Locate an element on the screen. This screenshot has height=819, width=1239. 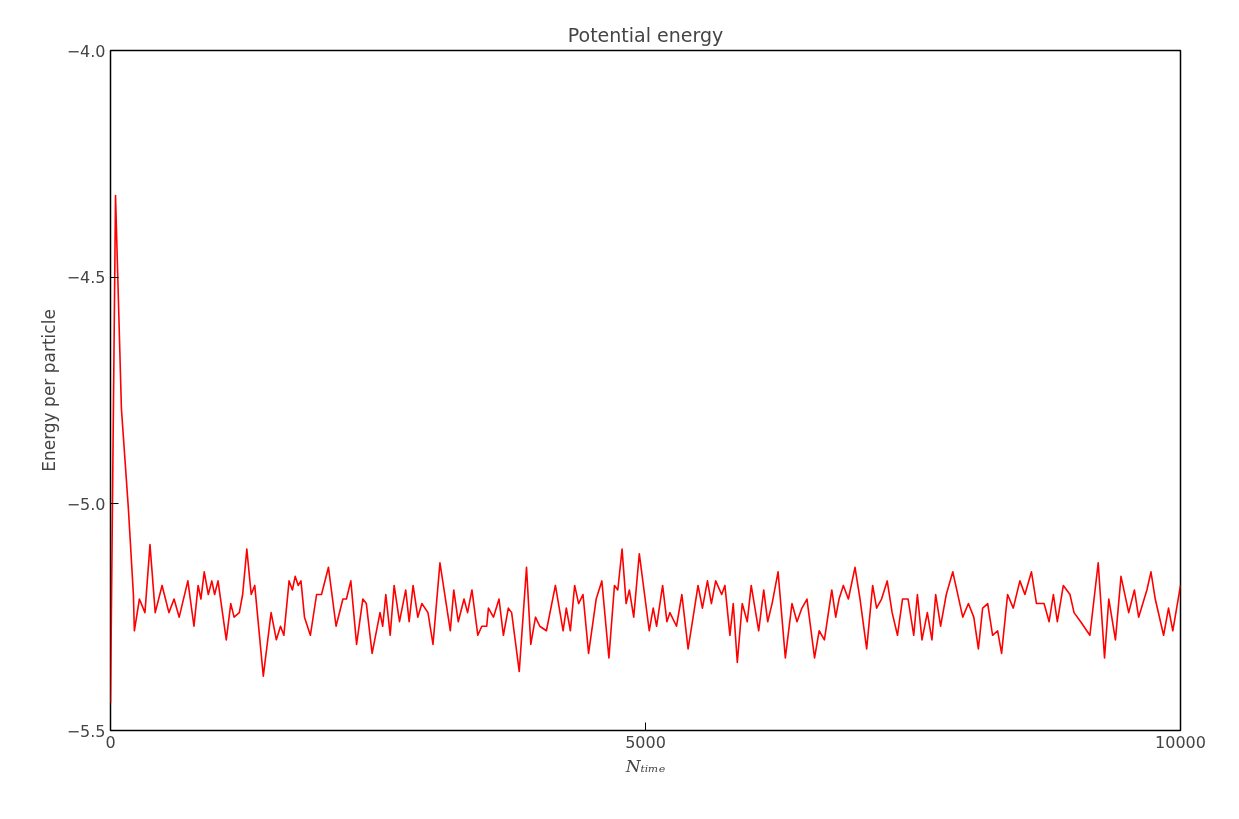
chart-title: Potential energy is located at coordinates (645, 34).